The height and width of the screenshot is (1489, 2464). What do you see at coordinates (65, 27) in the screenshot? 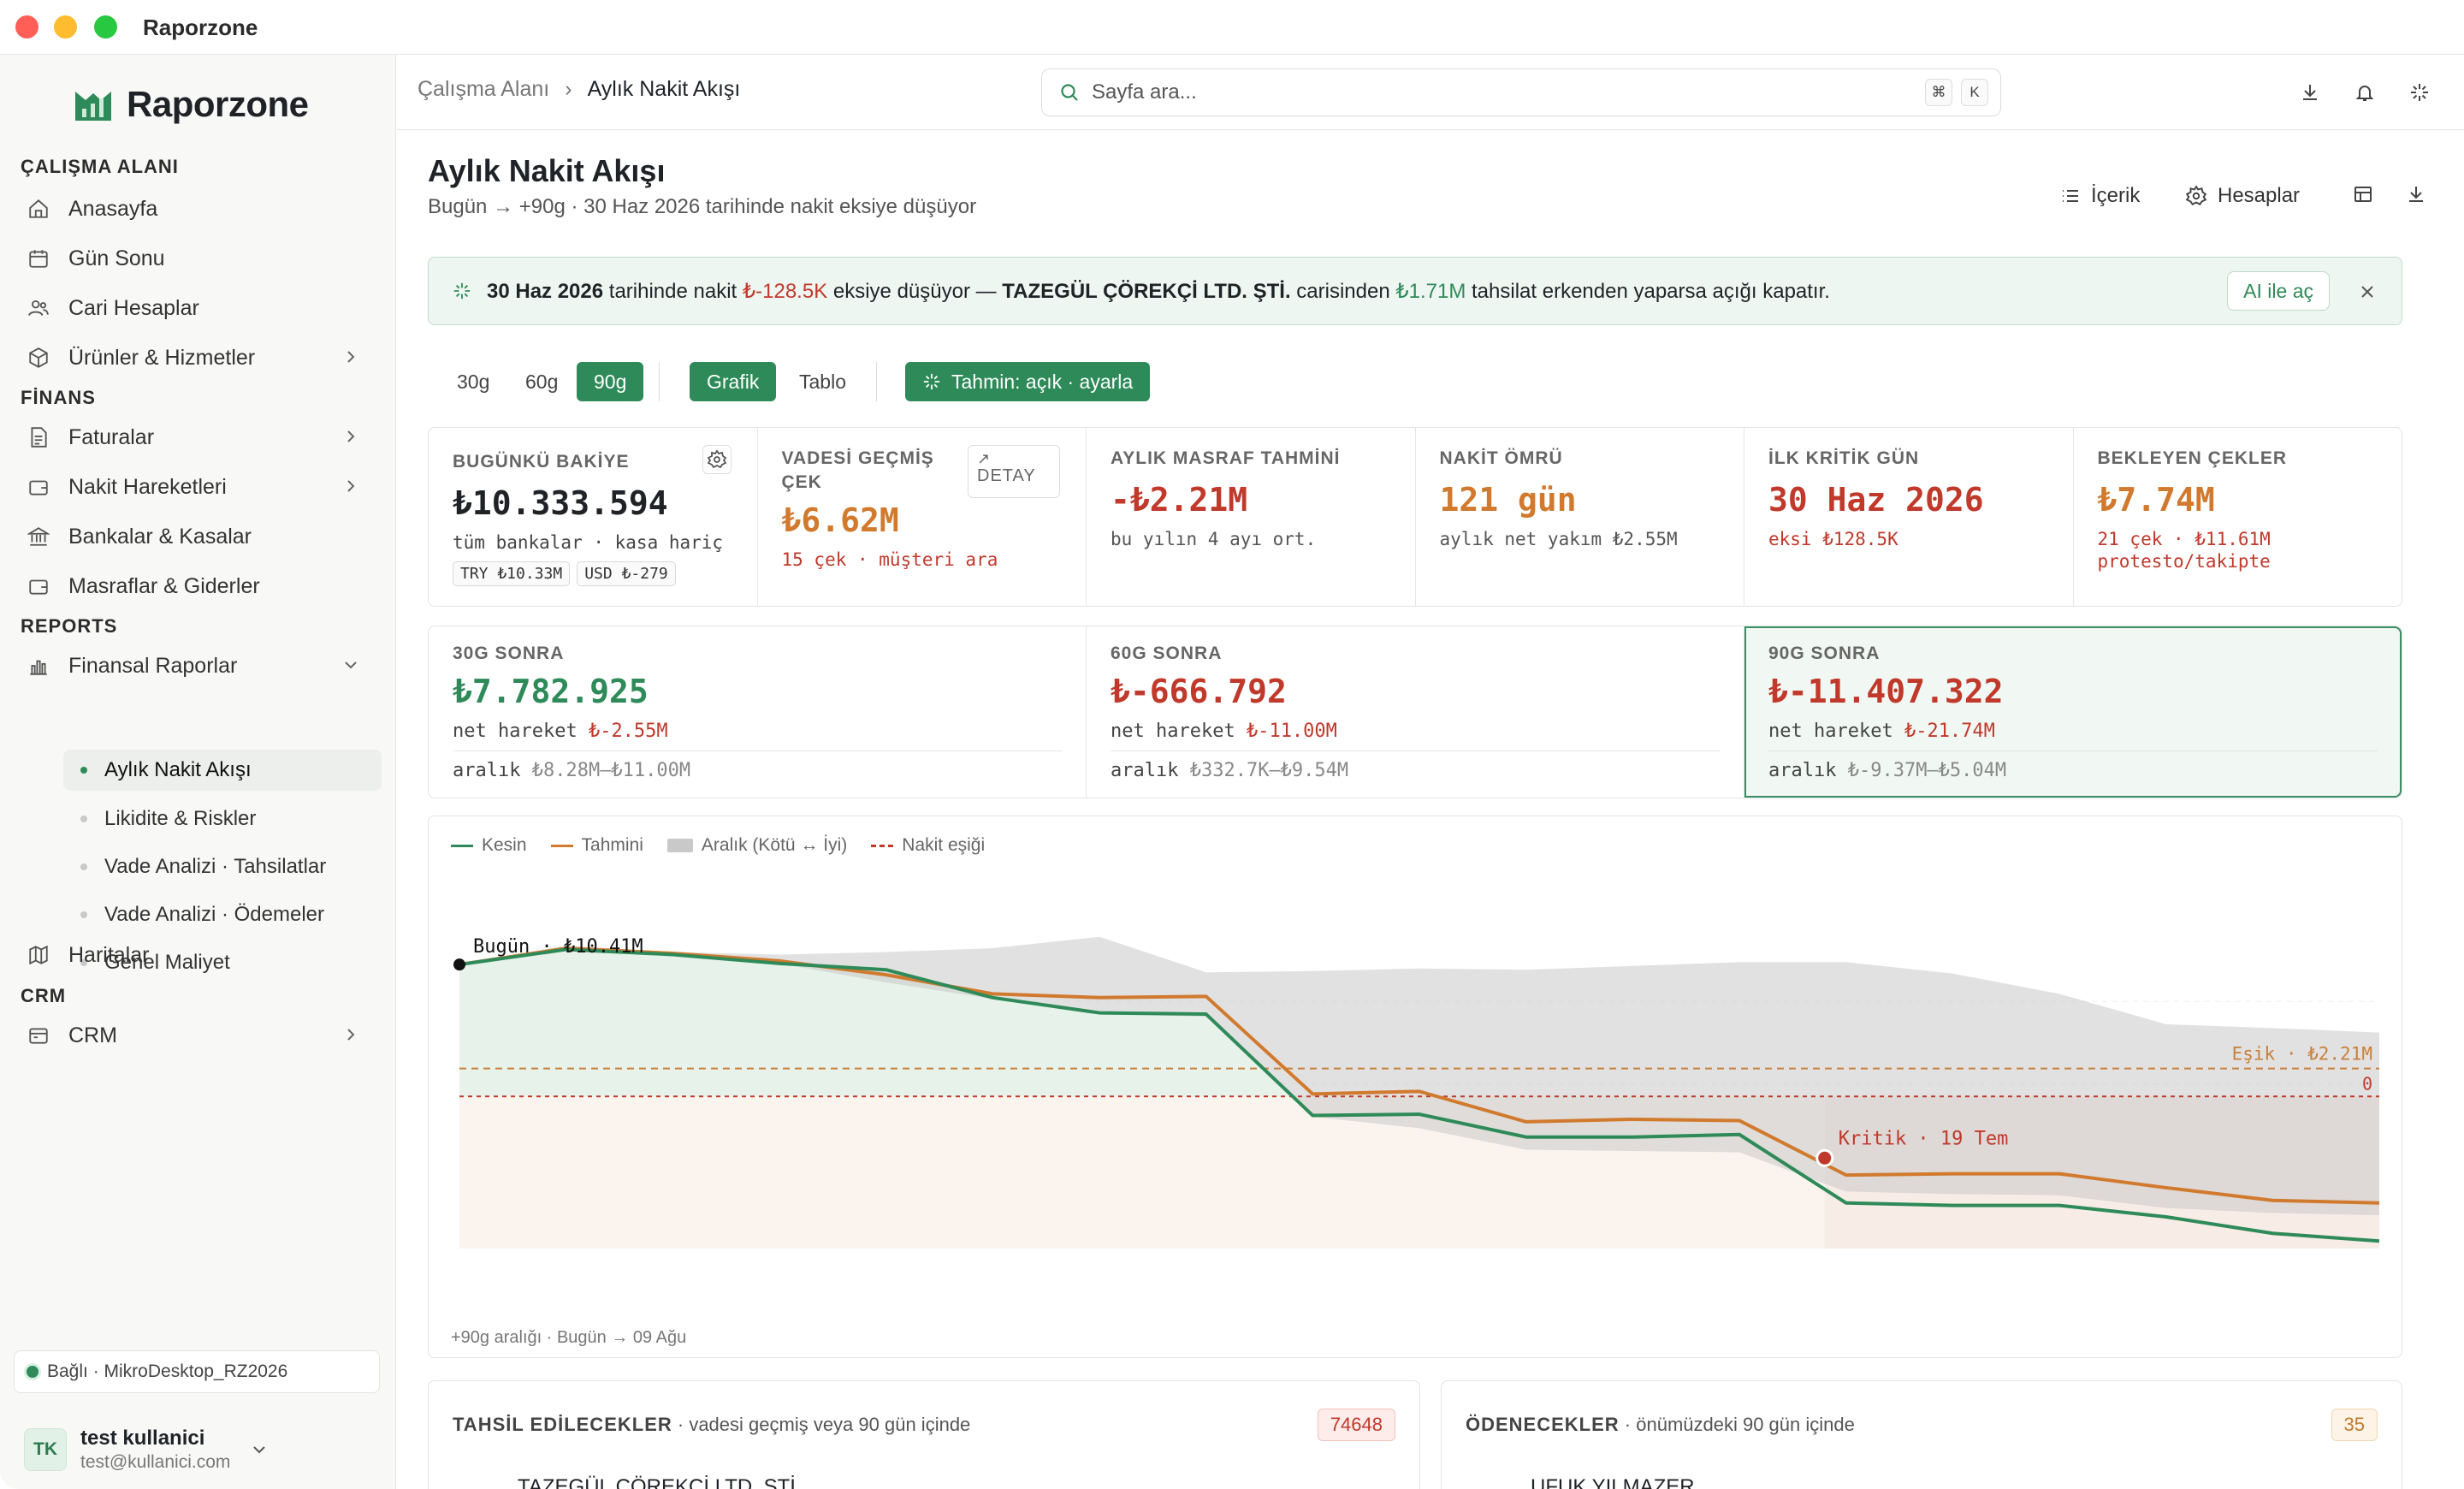
I see `minimize-window-button` at bounding box center [65, 27].